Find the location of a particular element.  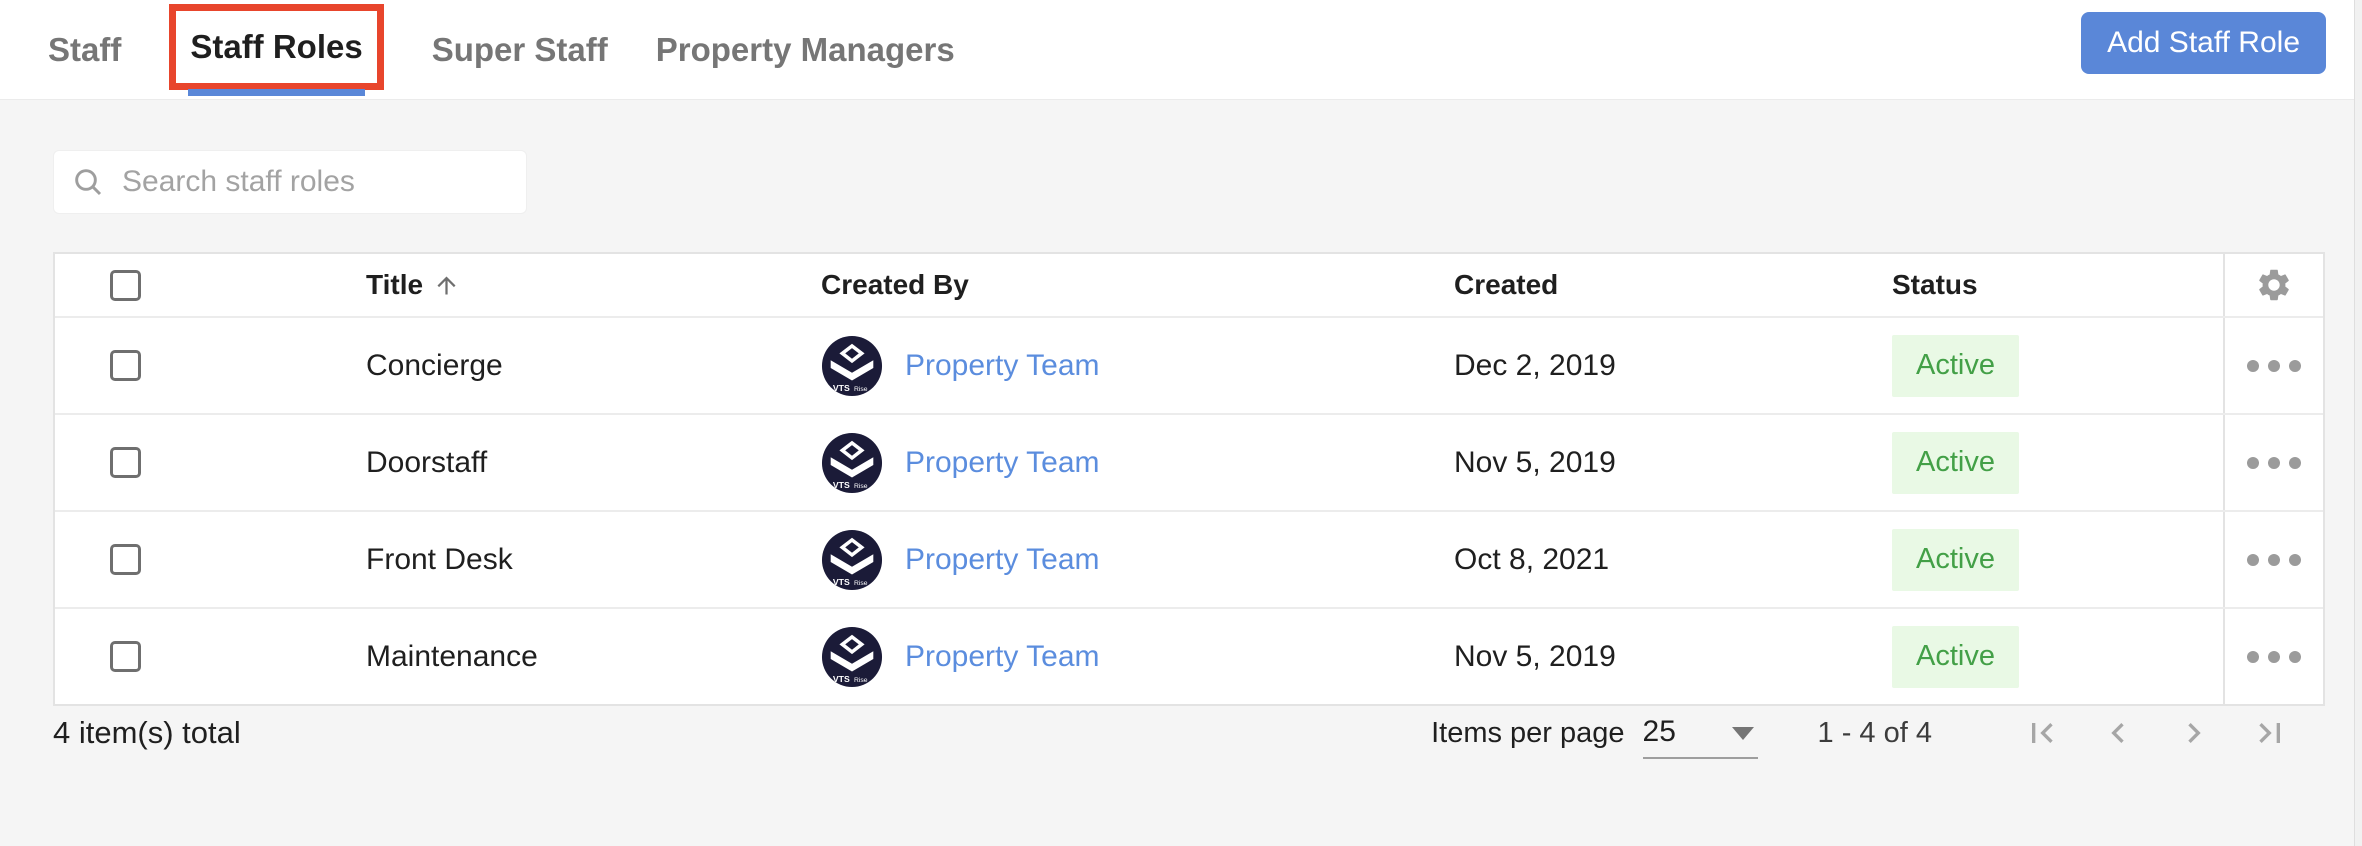

role-title: Maintenance is located at coordinates (452, 656).